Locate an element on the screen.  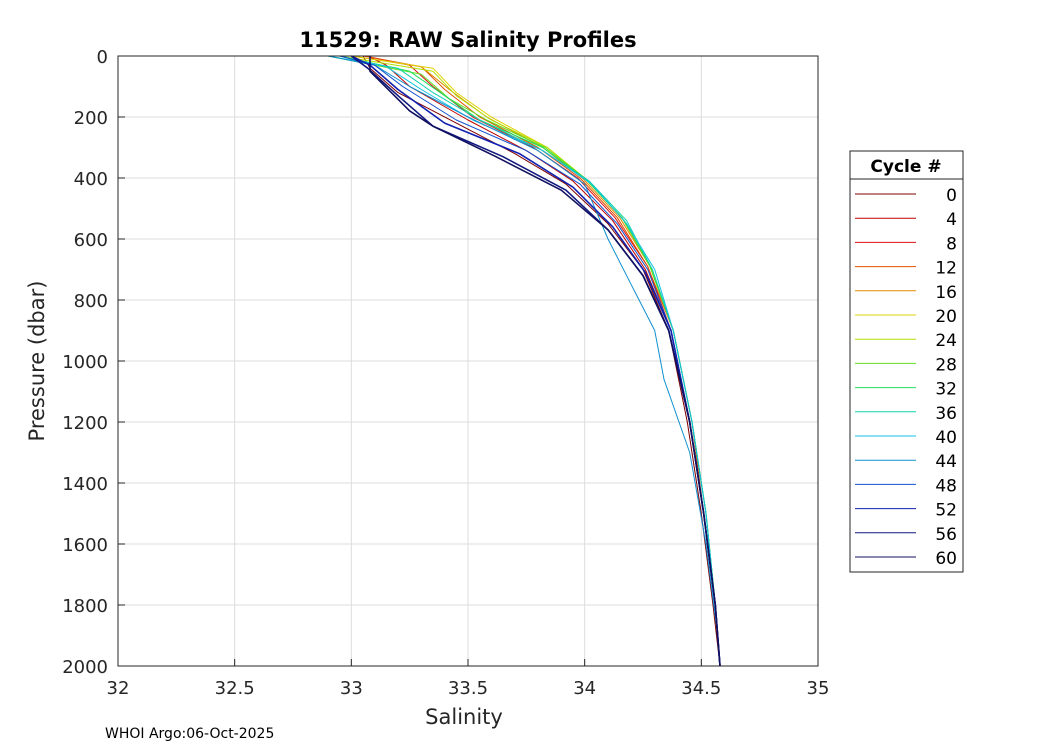
legend-label-20: 20 is located at coordinates (946, 317).